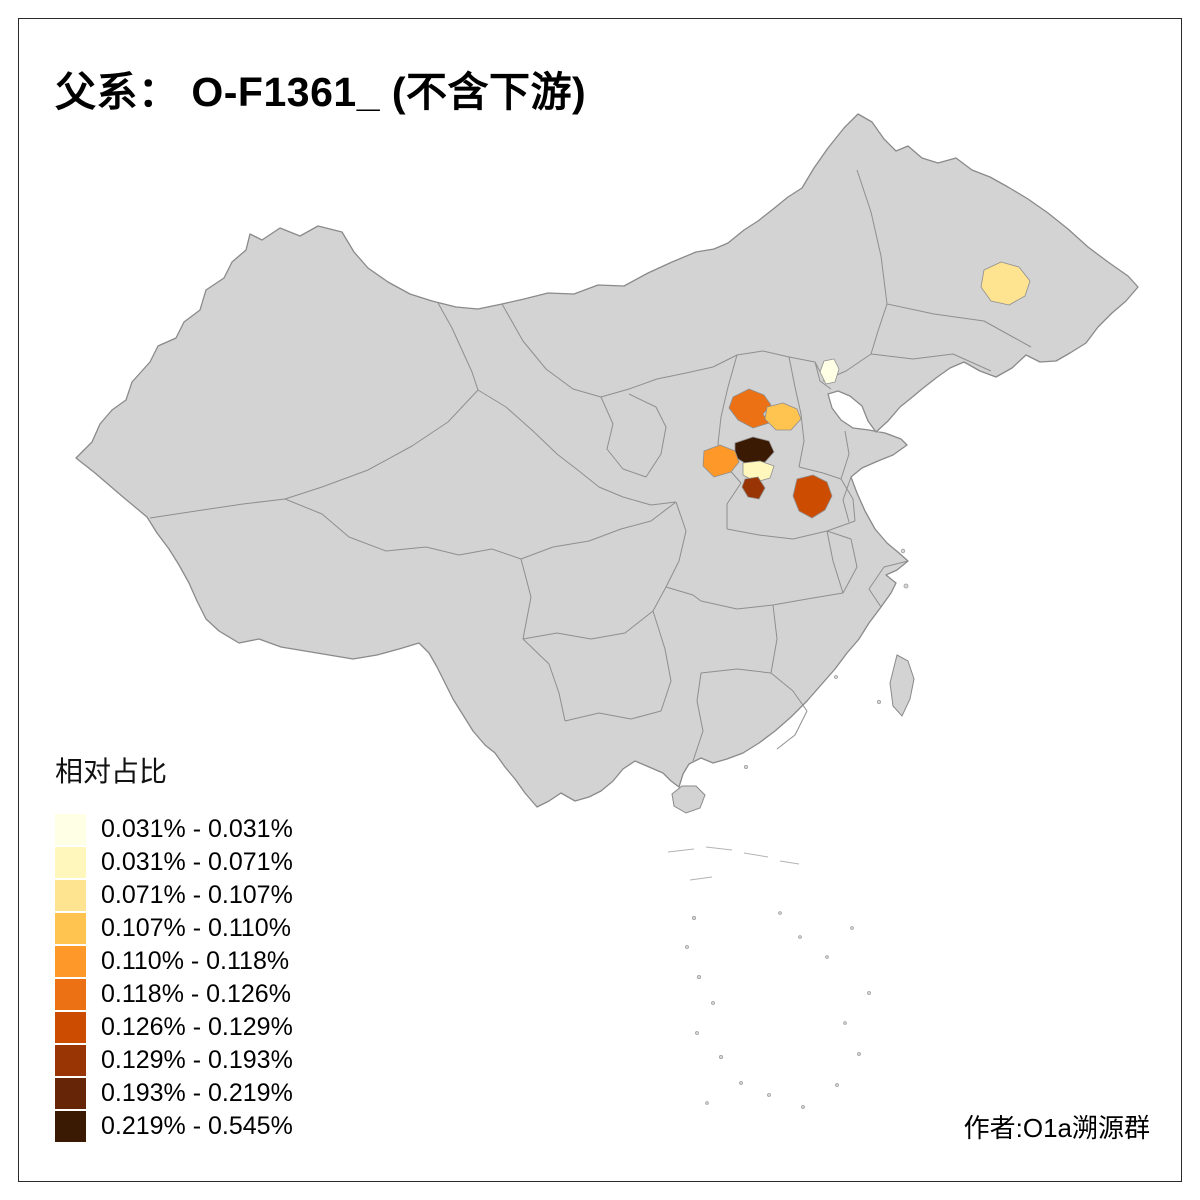 This screenshot has height=1200, width=1200. Describe the element at coordinates (174, 961) in the screenshot. I see `legend-item: 0.110% - 0.118%` at that location.